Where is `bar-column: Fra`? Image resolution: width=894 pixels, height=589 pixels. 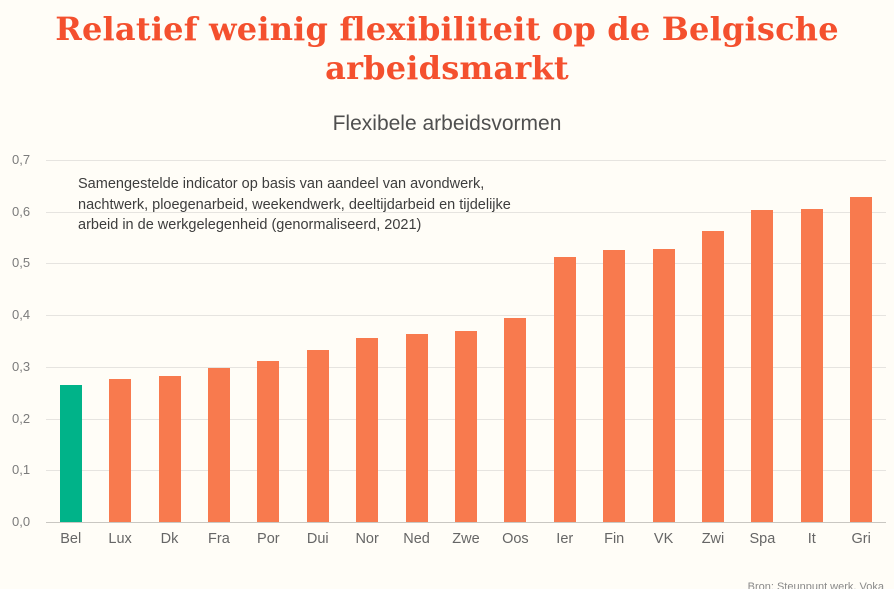
bar-column: Fra is located at coordinates (218, 358).